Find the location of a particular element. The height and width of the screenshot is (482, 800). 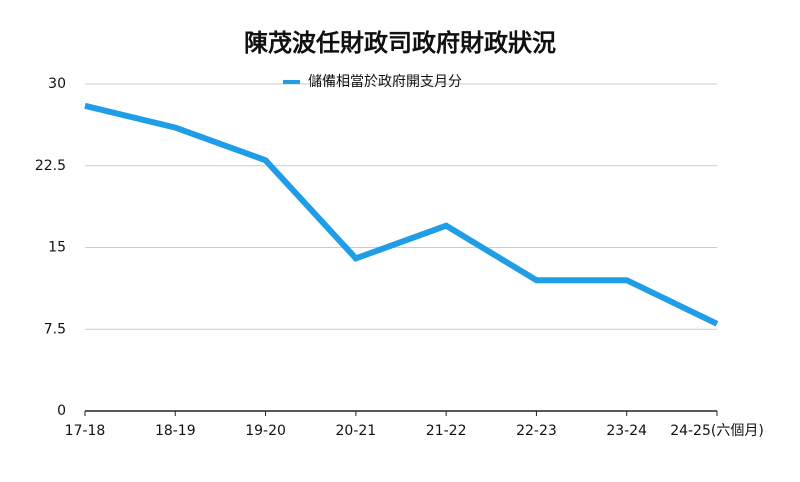

x-tick-label: 21-22 is located at coordinates (446, 431).